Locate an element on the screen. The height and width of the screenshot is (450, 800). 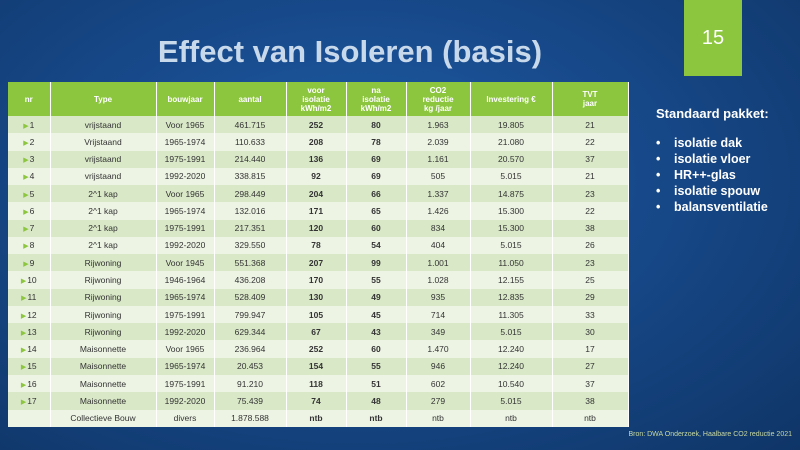
voor-line3: kWh/m2 is located at coordinates (316, 108).